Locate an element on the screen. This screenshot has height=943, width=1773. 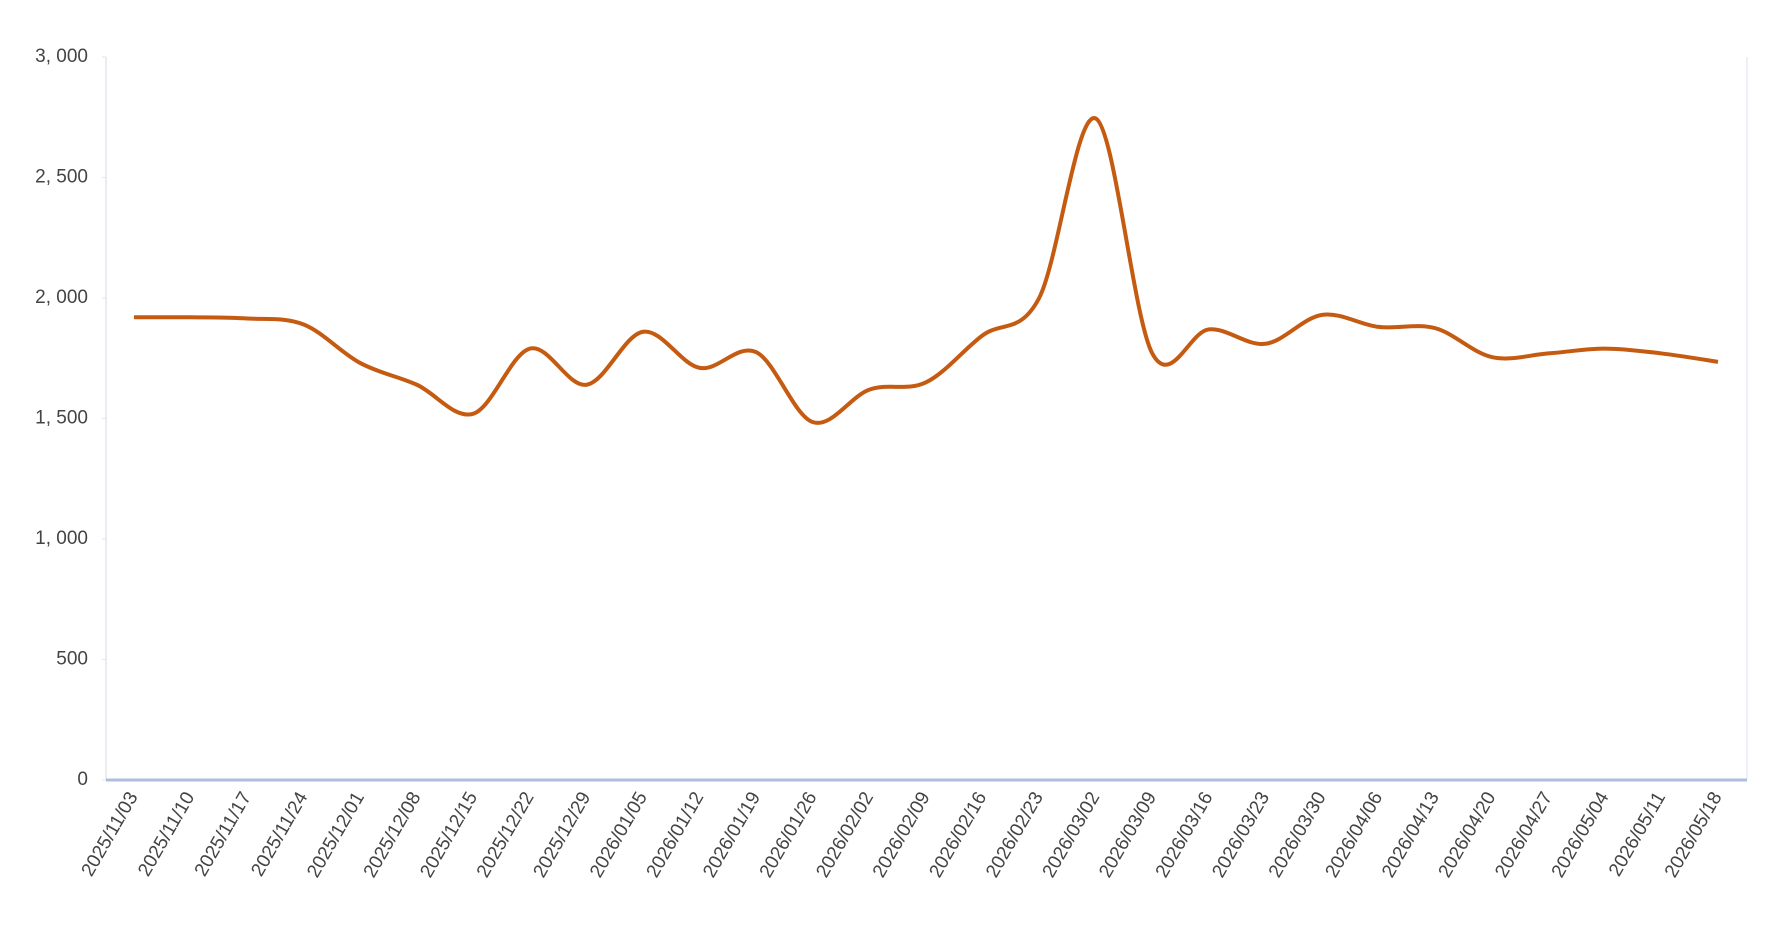
y-tick-label: 2, 000 is located at coordinates (61, 297).